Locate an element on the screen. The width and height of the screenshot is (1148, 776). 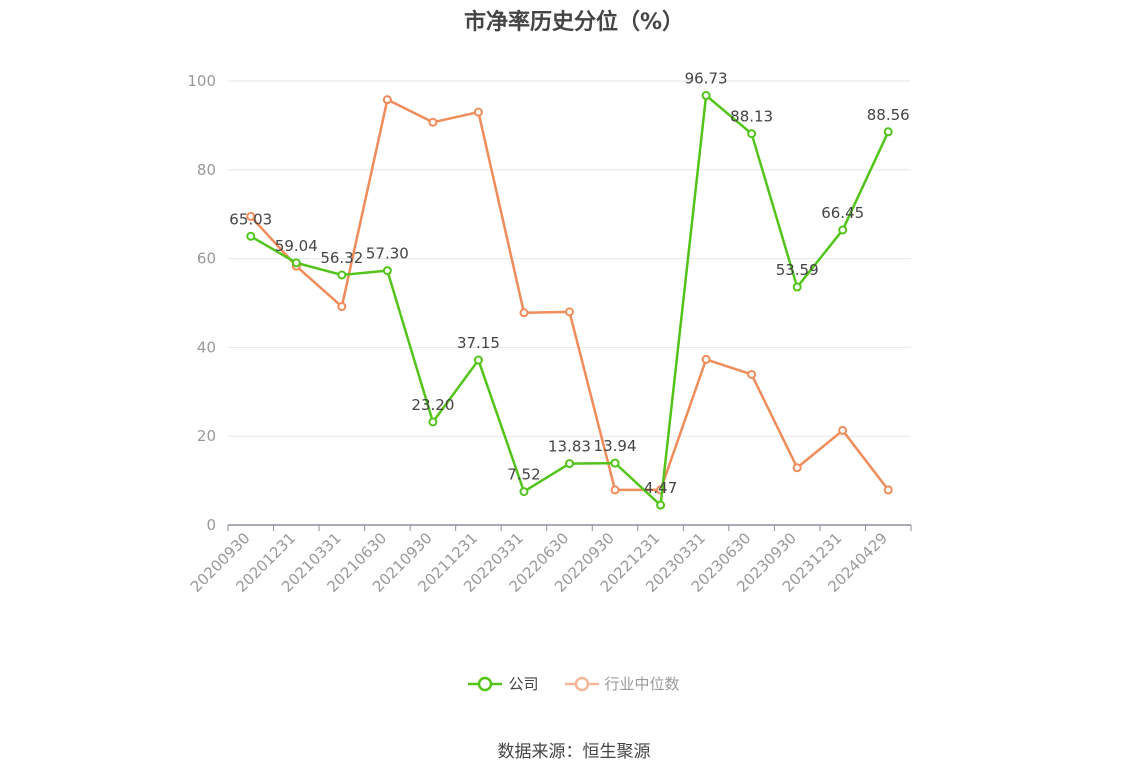
source-note: 数据来源：恒生聚源 is located at coordinates (574, 752).